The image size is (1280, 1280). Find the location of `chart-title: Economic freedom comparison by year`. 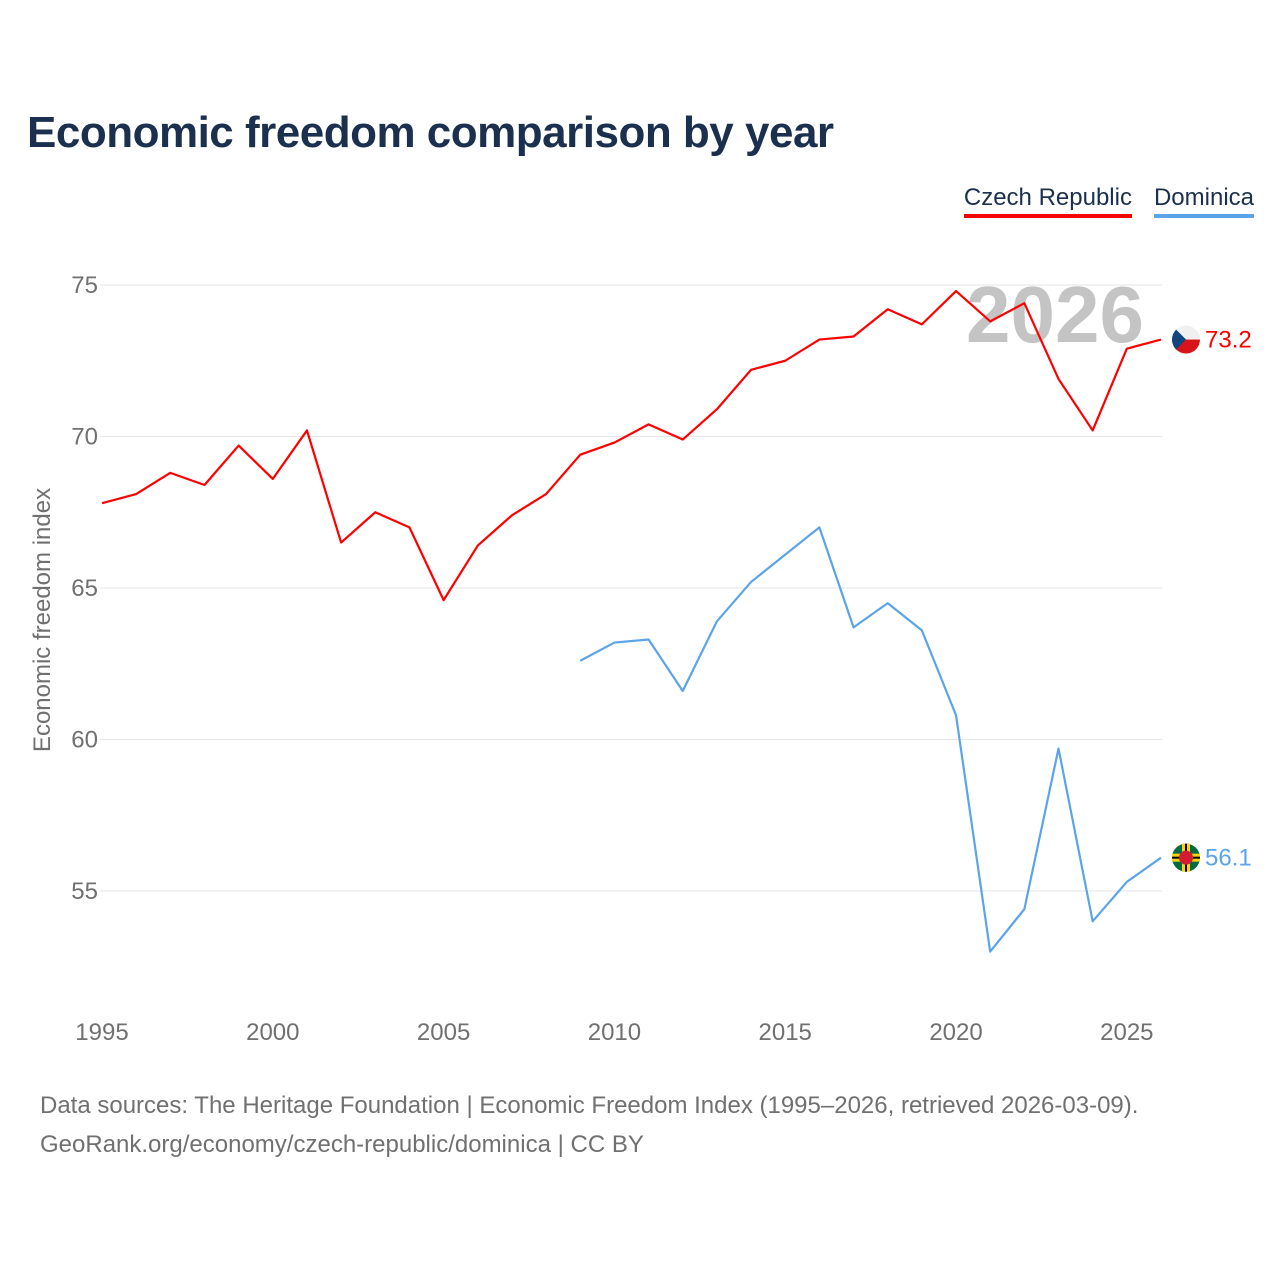

chart-title: Economic freedom comparison by year is located at coordinates (430, 132).